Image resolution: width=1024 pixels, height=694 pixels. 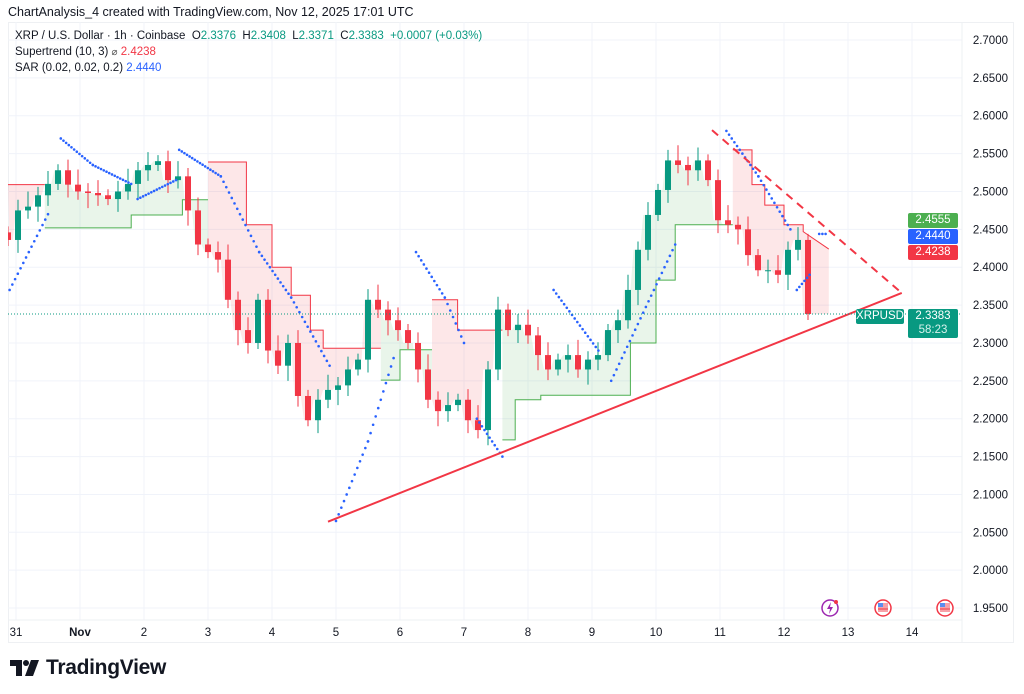 I want to click on flag-canton, so click(x=880, y=605).